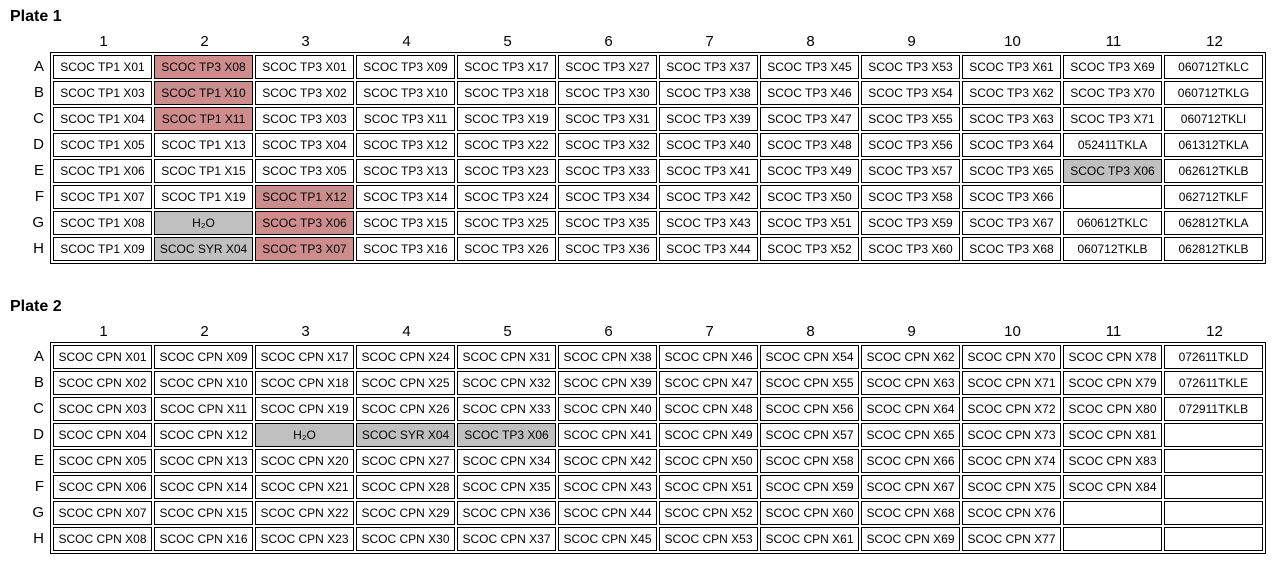 The height and width of the screenshot is (582, 1272). I want to click on plate-2-row-label-H: H, so click(38, 538).